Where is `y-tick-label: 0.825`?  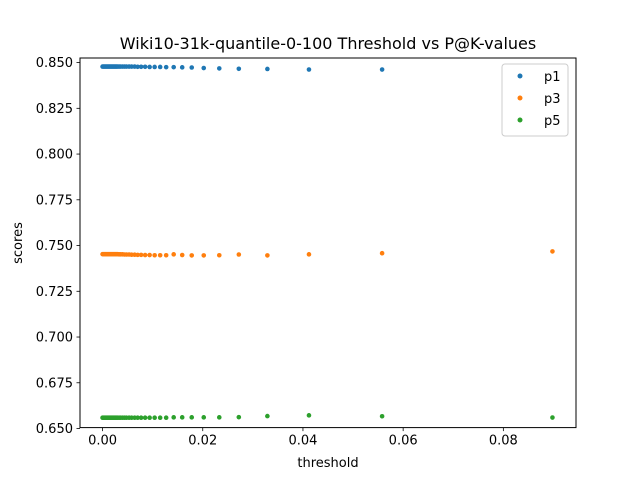
y-tick-label: 0.825 is located at coordinates (54, 109).